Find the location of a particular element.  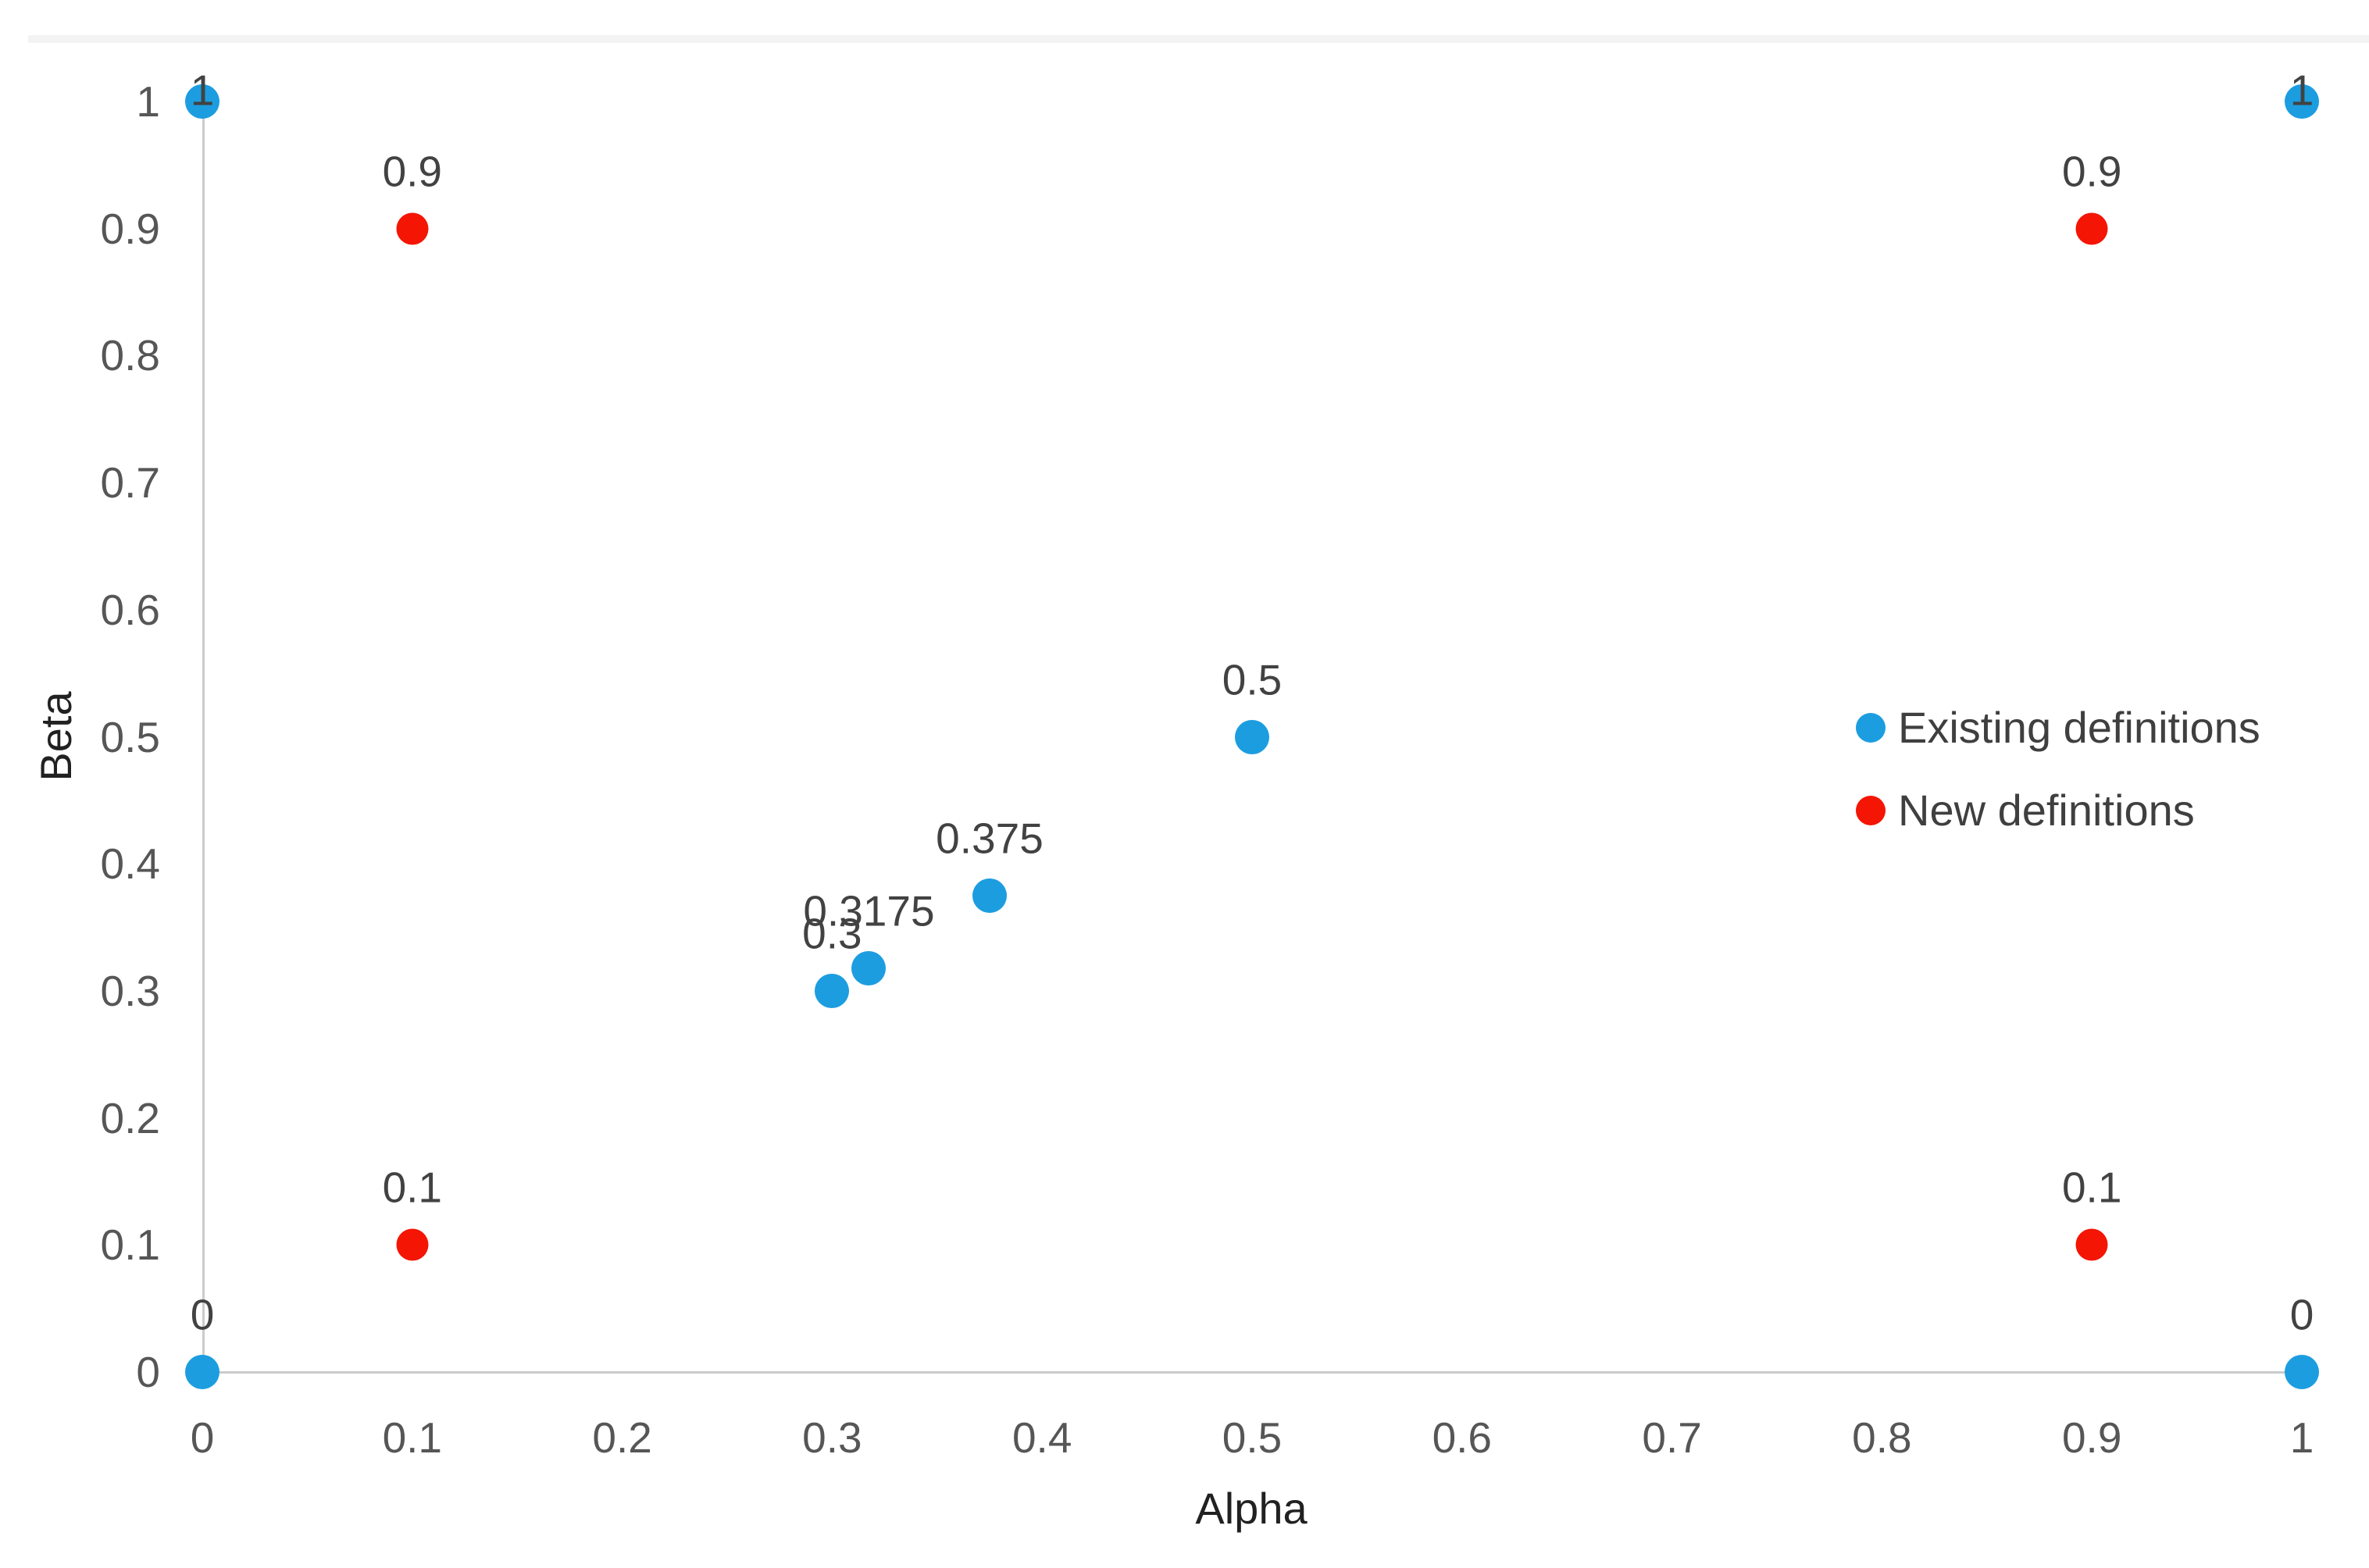

x-tick-label: 0.8 is located at coordinates (1882, 1437).